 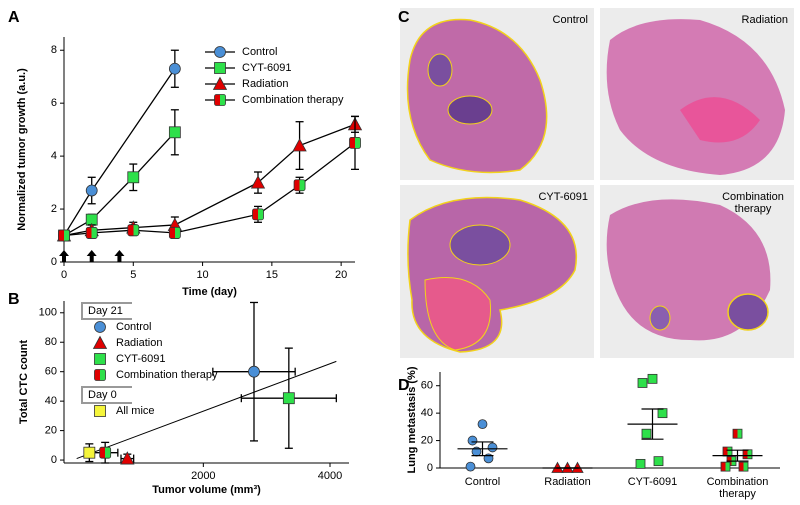 I want to click on x-tick-label: Radiation, so click(x=567, y=482).